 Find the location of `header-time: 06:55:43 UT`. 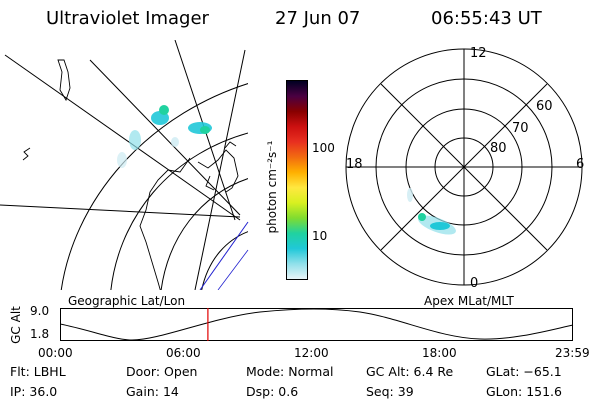

header-time: 06:55:43 UT is located at coordinates (486, 18).